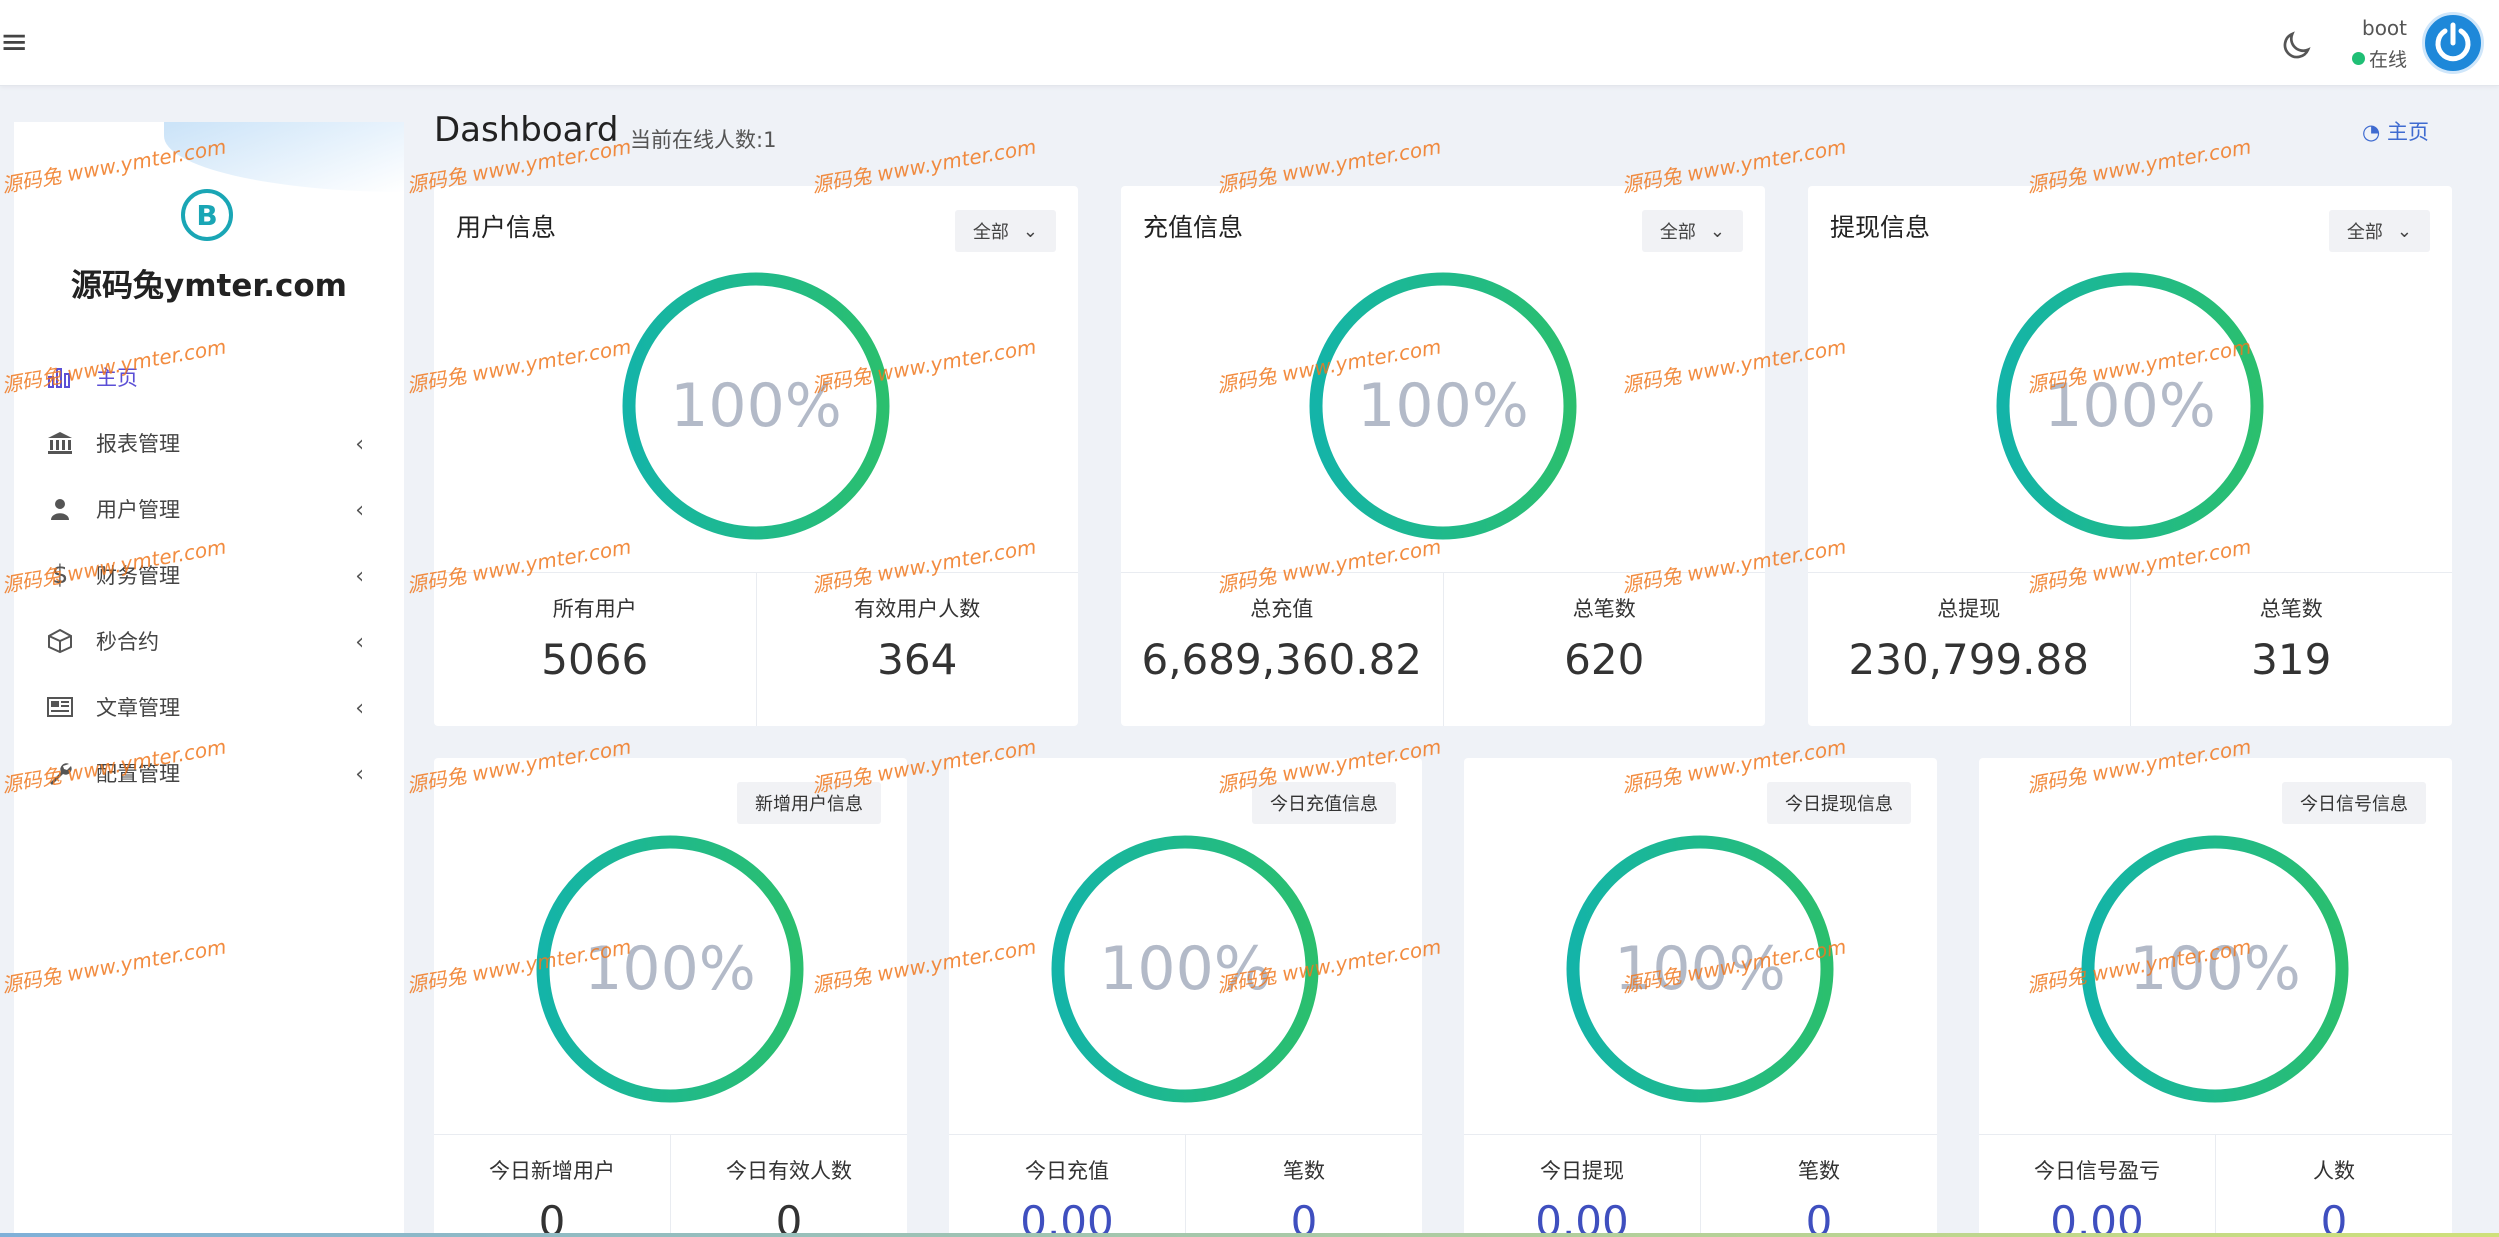 The width and height of the screenshot is (2499, 1237). Describe the element at coordinates (2296, 46) in the screenshot. I see `moon-icon` at that location.